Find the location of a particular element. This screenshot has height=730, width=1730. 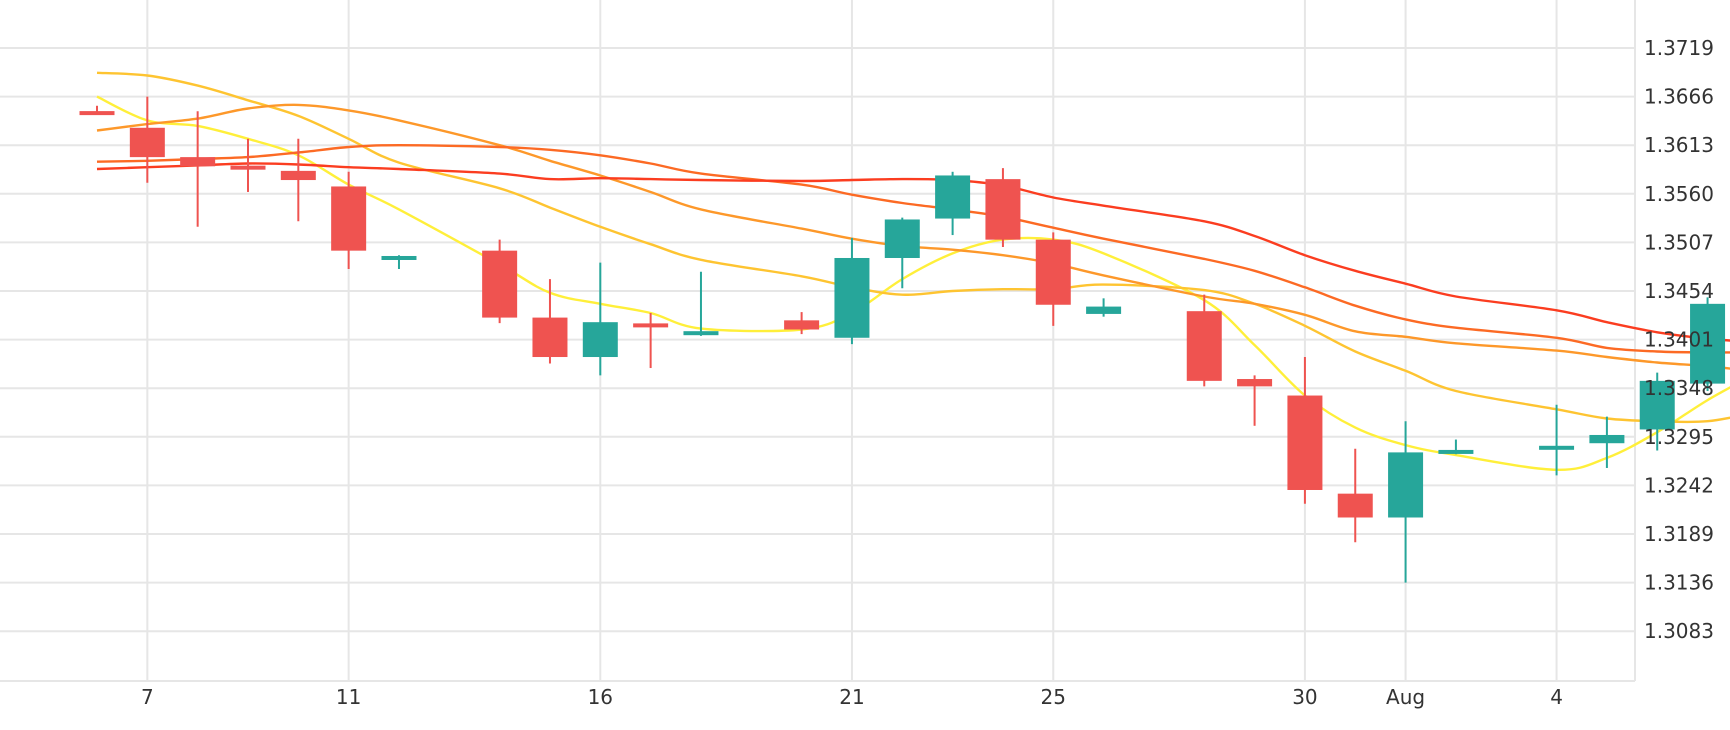

y-tick-label: 1.3136 is located at coordinates (1679, 583).